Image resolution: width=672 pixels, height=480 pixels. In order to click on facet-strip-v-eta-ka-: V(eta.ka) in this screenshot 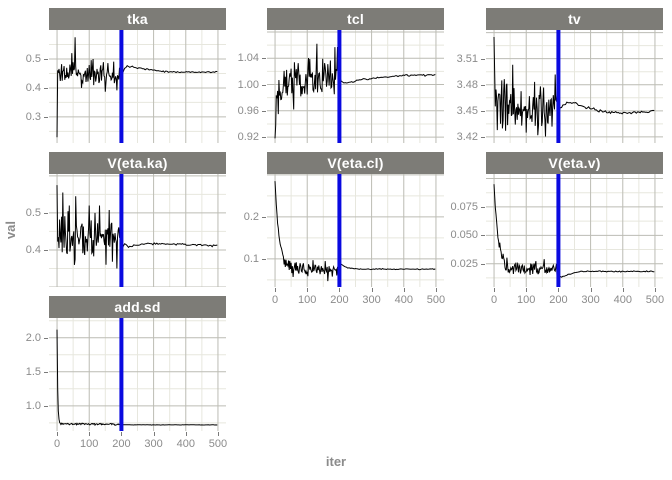, I will do `click(137, 163)`.